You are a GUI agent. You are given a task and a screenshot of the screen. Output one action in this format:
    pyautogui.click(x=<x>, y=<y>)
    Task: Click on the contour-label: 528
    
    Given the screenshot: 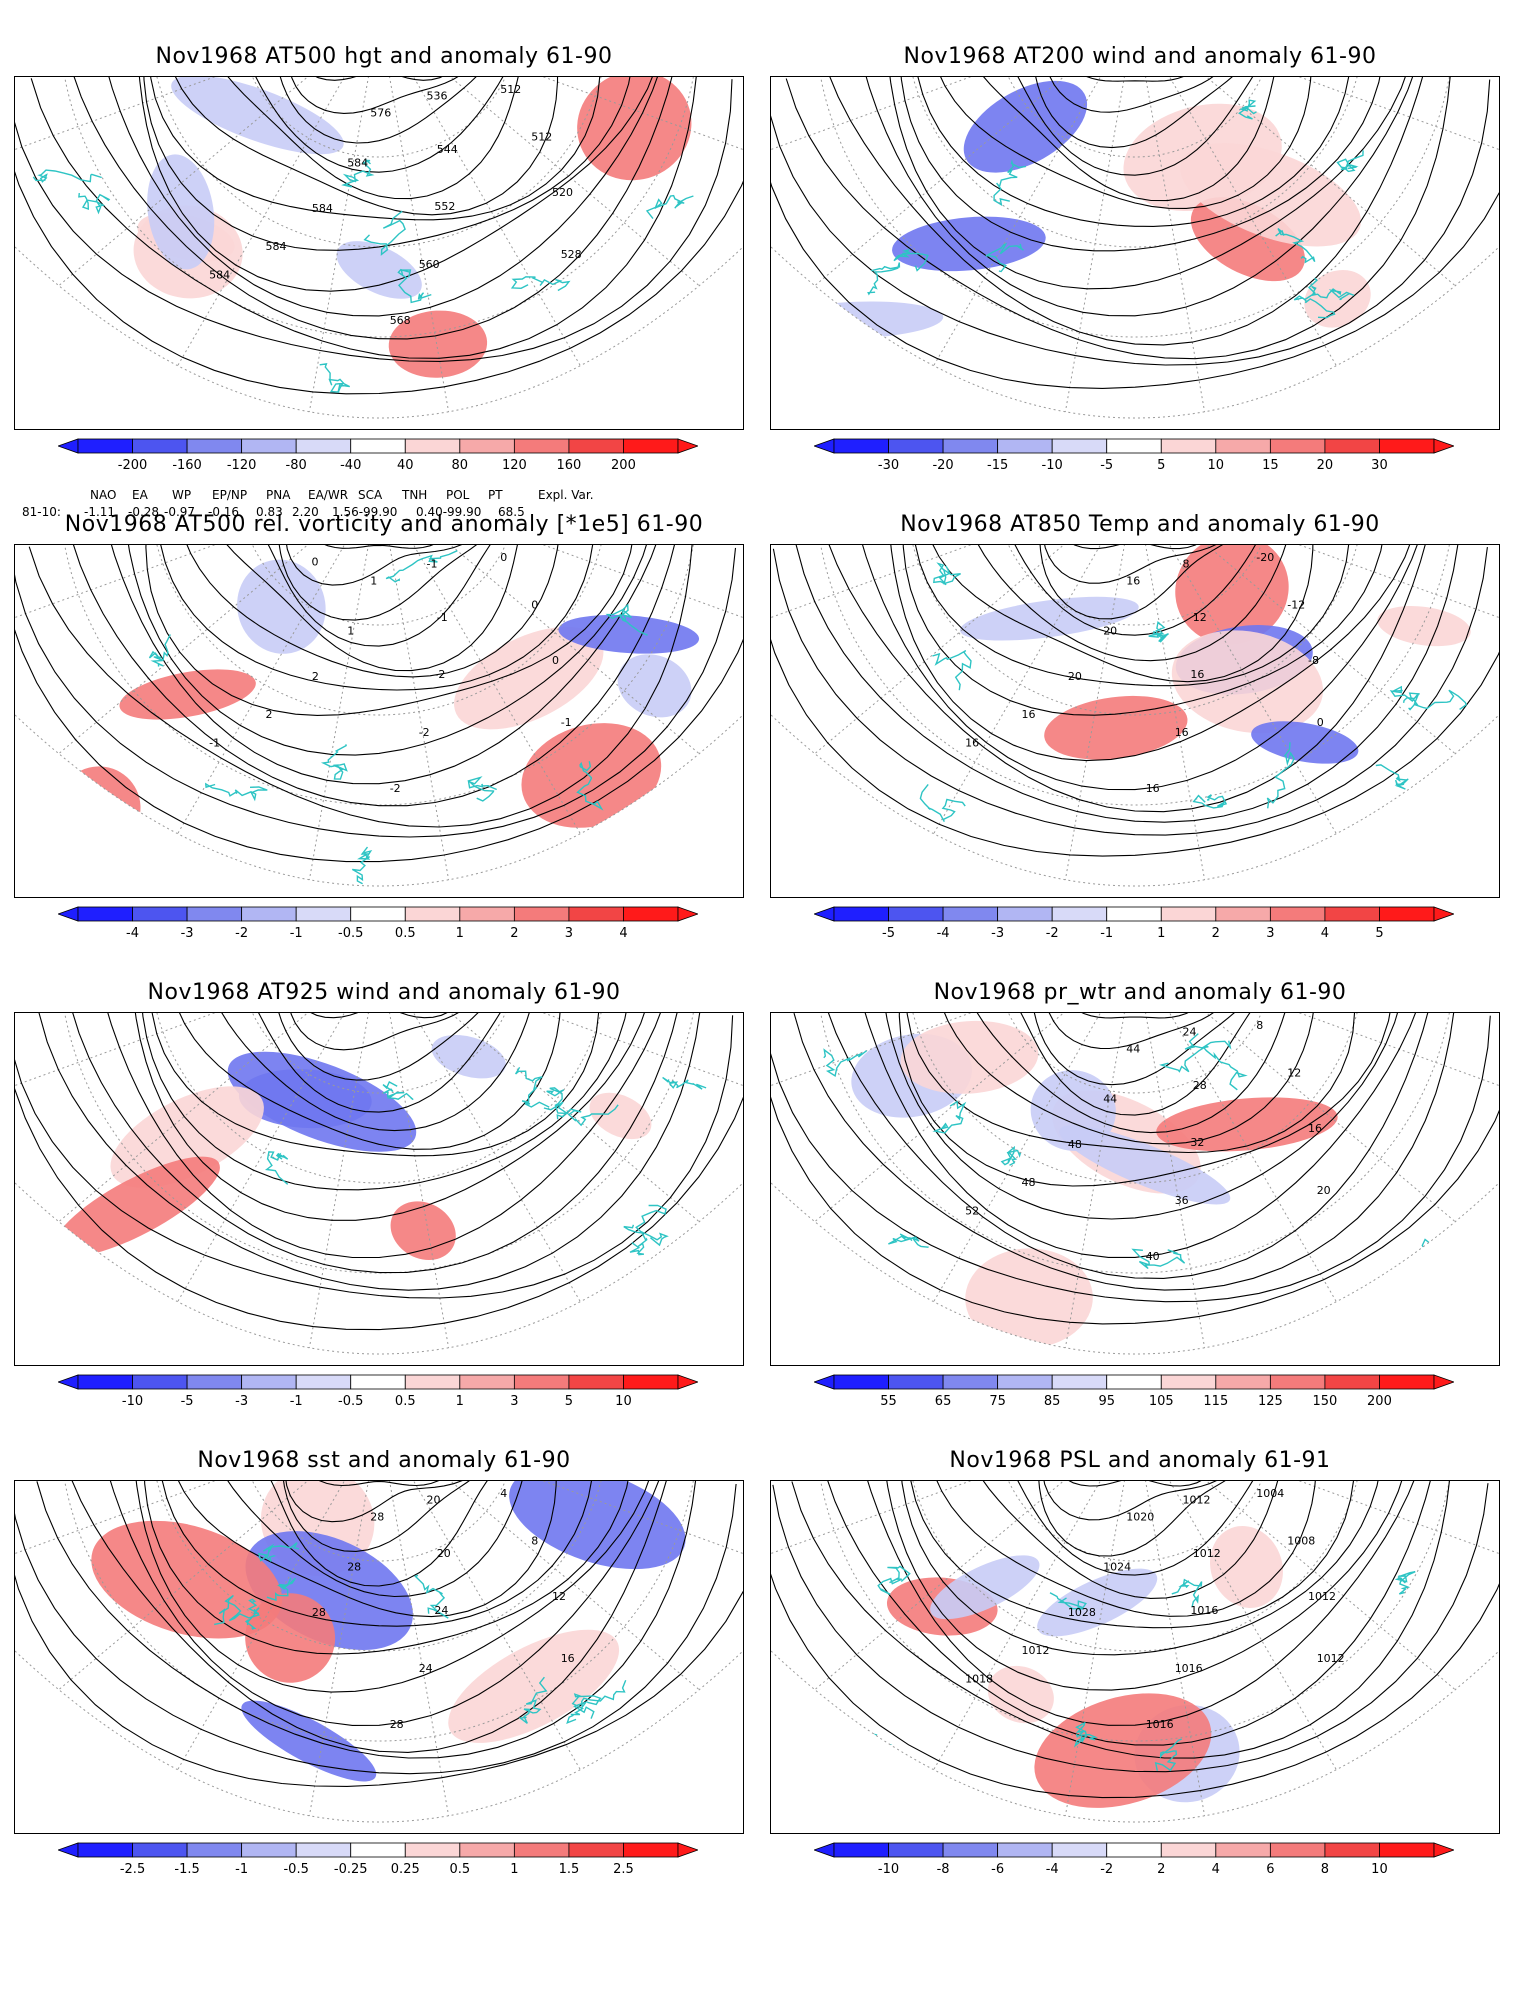 What is the action you would take?
    pyautogui.click(x=571, y=254)
    